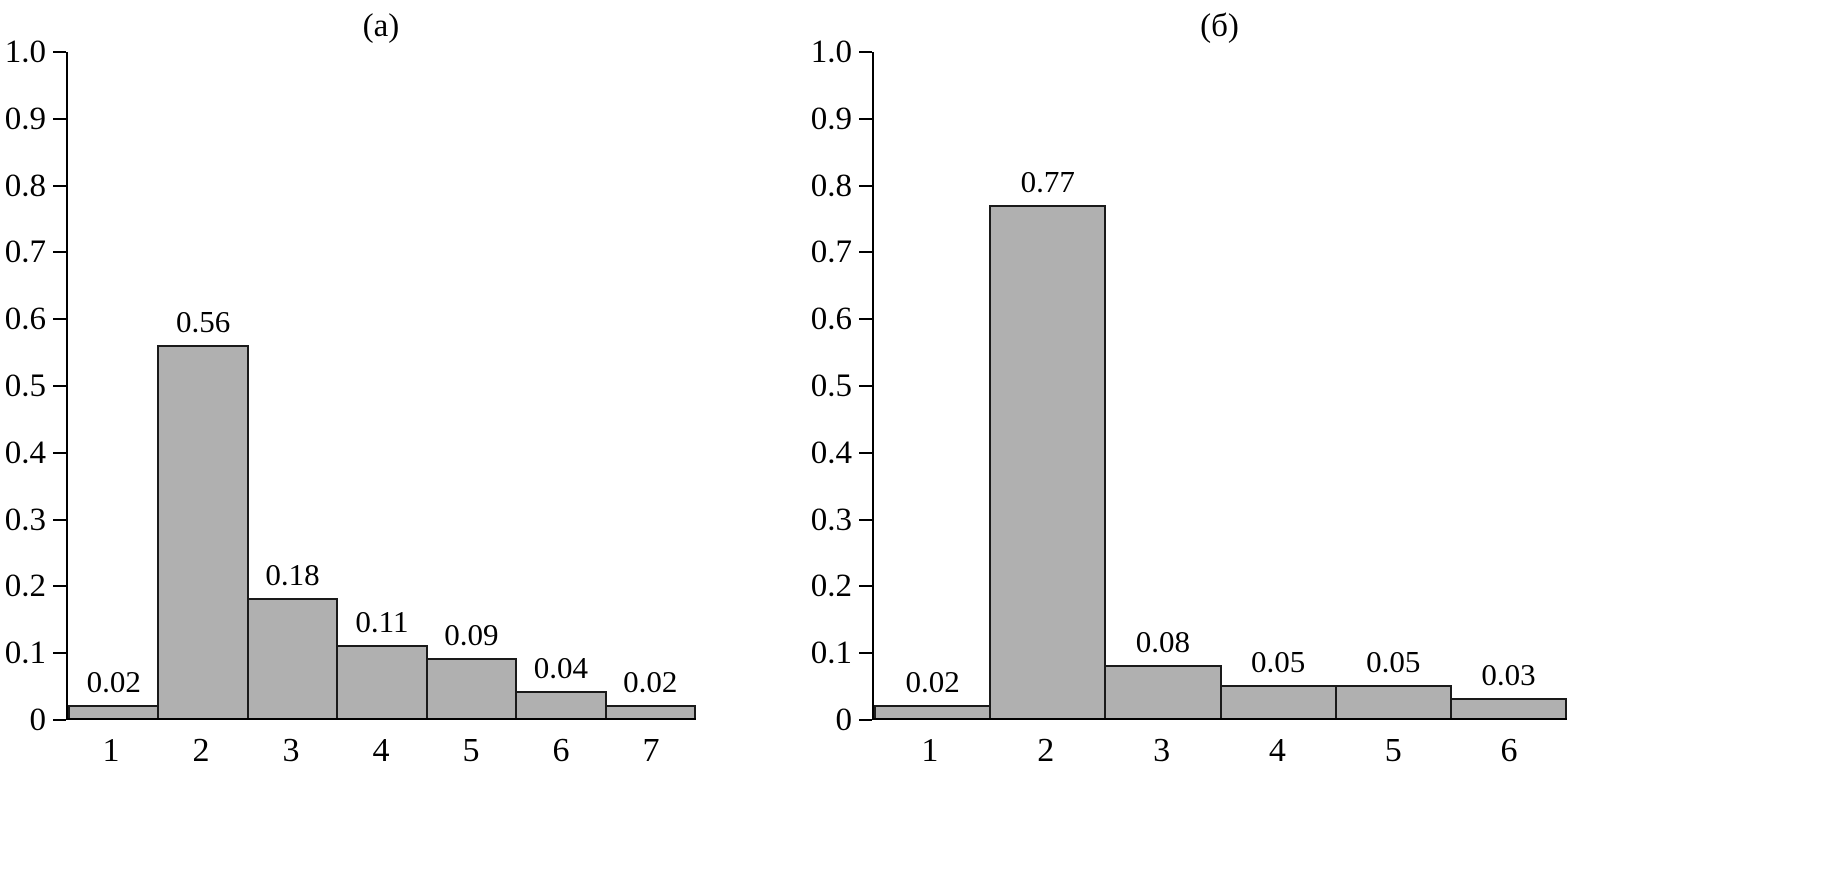 This screenshot has width=1829, height=888. What do you see at coordinates (1219, 26) in the screenshot?
I see `chart-title: (б)` at bounding box center [1219, 26].